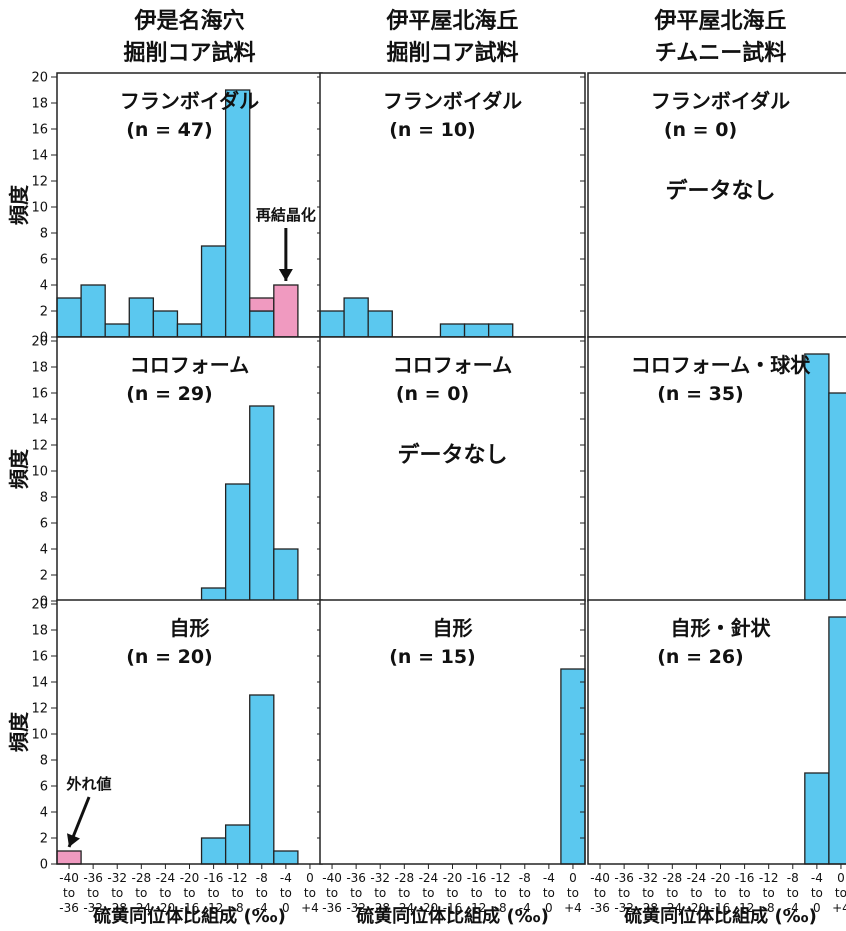 The height and width of the screenshot is (931, 846). What do you see at coordinates (600, 878) in the screenshot?
I see `x-tick-label: -40` at bounding box center [600, 878].